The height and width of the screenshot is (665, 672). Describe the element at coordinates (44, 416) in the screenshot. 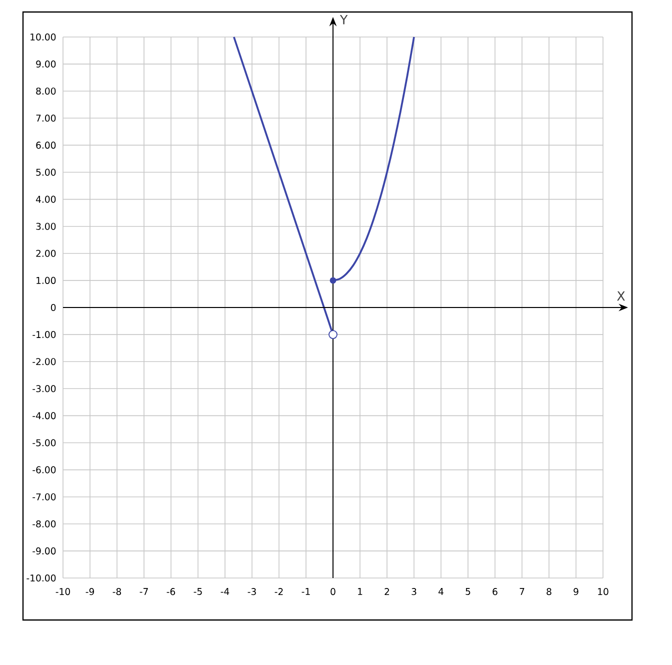

I see `y-tick-label: -4.00` at that location.